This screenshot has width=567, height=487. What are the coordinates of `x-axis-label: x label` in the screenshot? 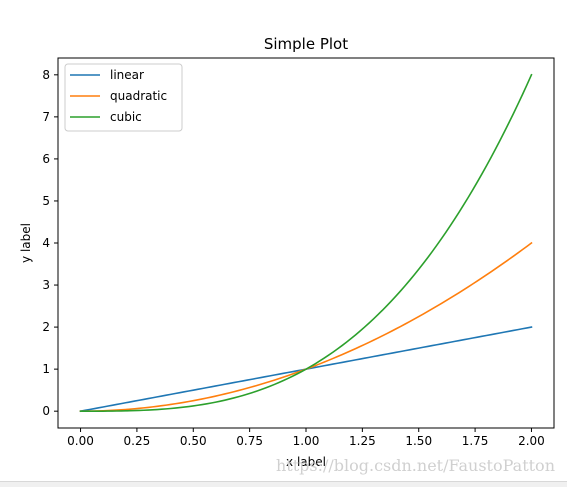 It's located at (306, 462).